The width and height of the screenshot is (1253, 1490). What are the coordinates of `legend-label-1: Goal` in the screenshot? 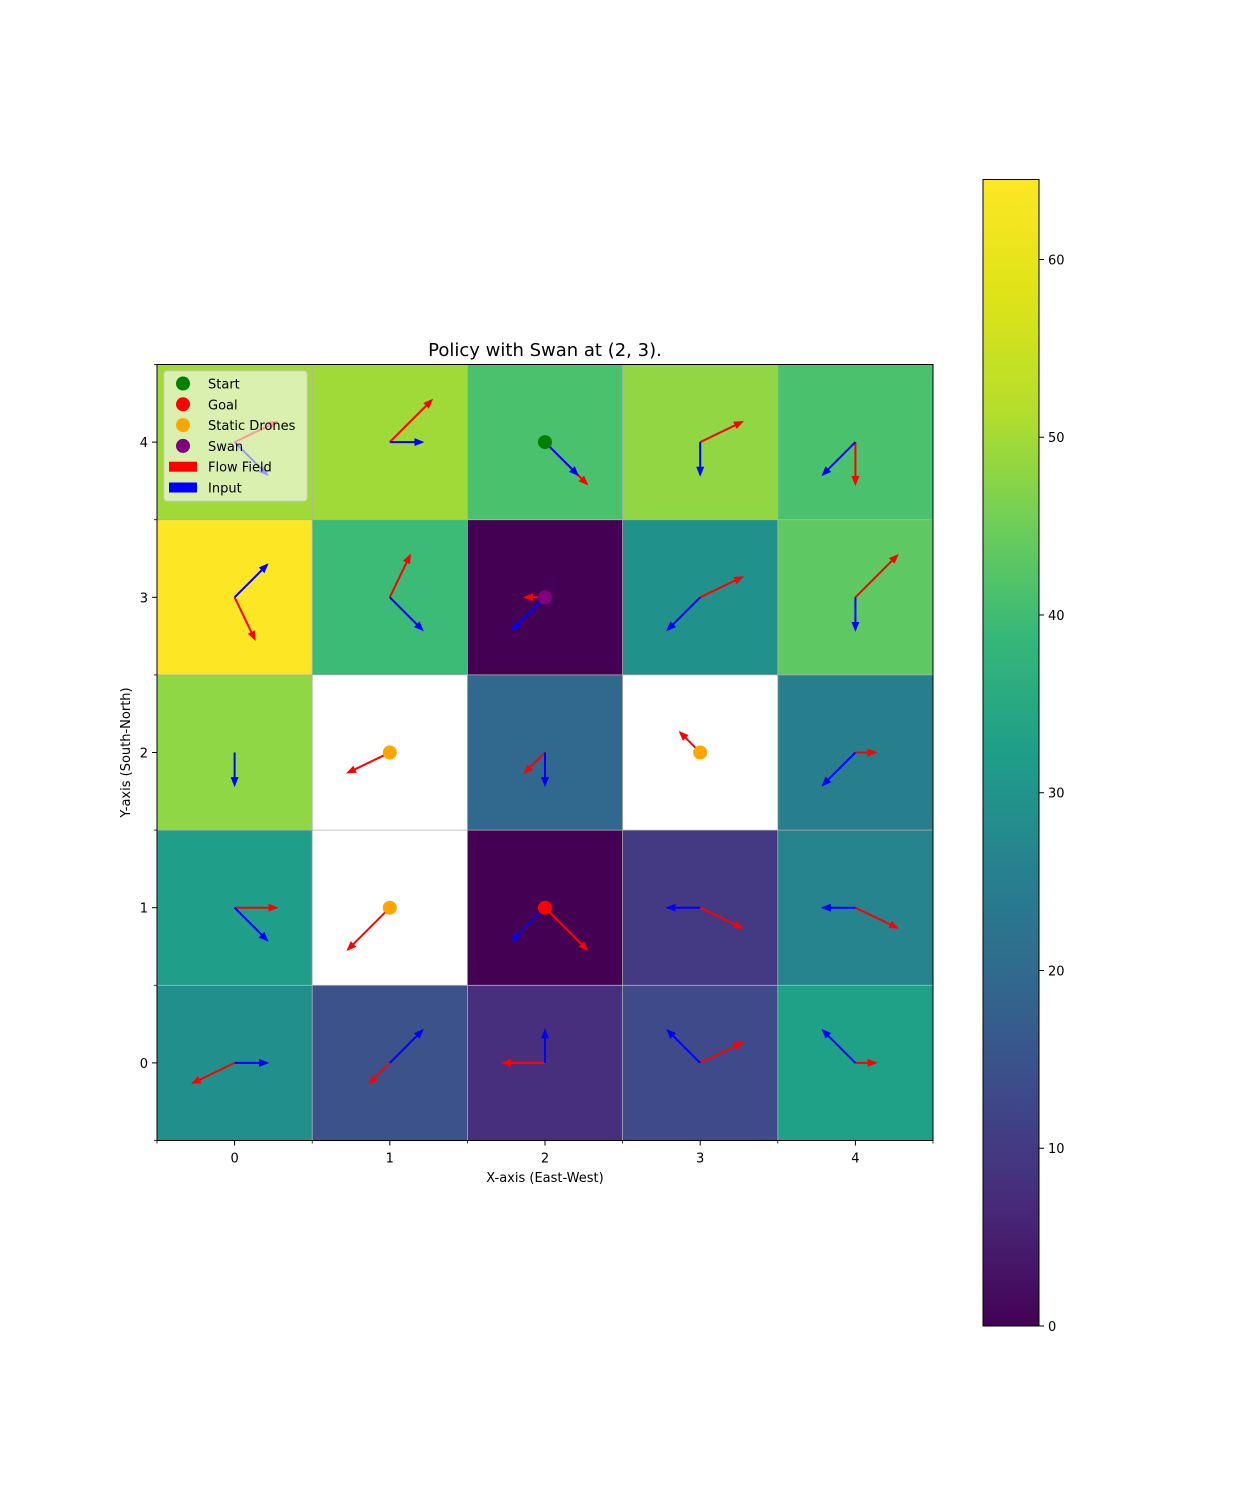 It's located at (223, 405).